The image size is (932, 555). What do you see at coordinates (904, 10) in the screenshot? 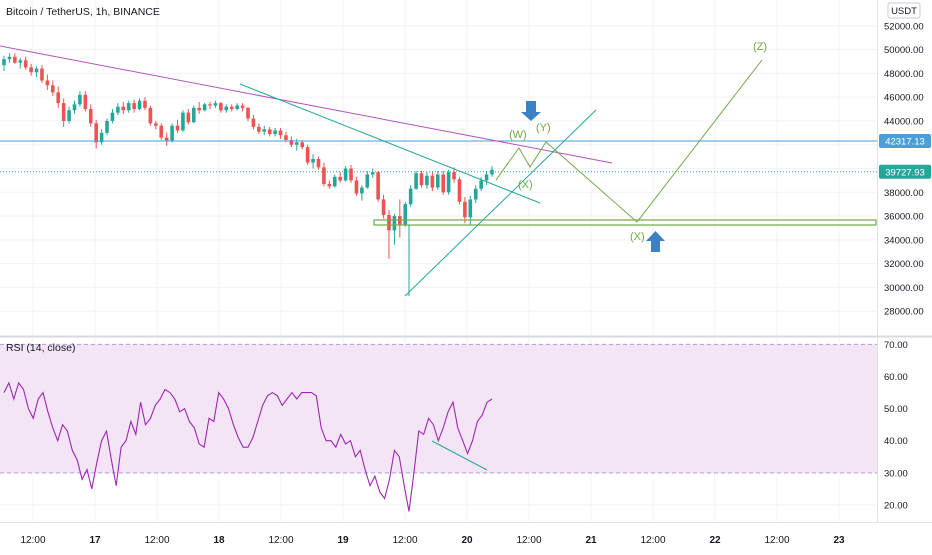
I see `currency-badge` at bounding box center [904, 10].